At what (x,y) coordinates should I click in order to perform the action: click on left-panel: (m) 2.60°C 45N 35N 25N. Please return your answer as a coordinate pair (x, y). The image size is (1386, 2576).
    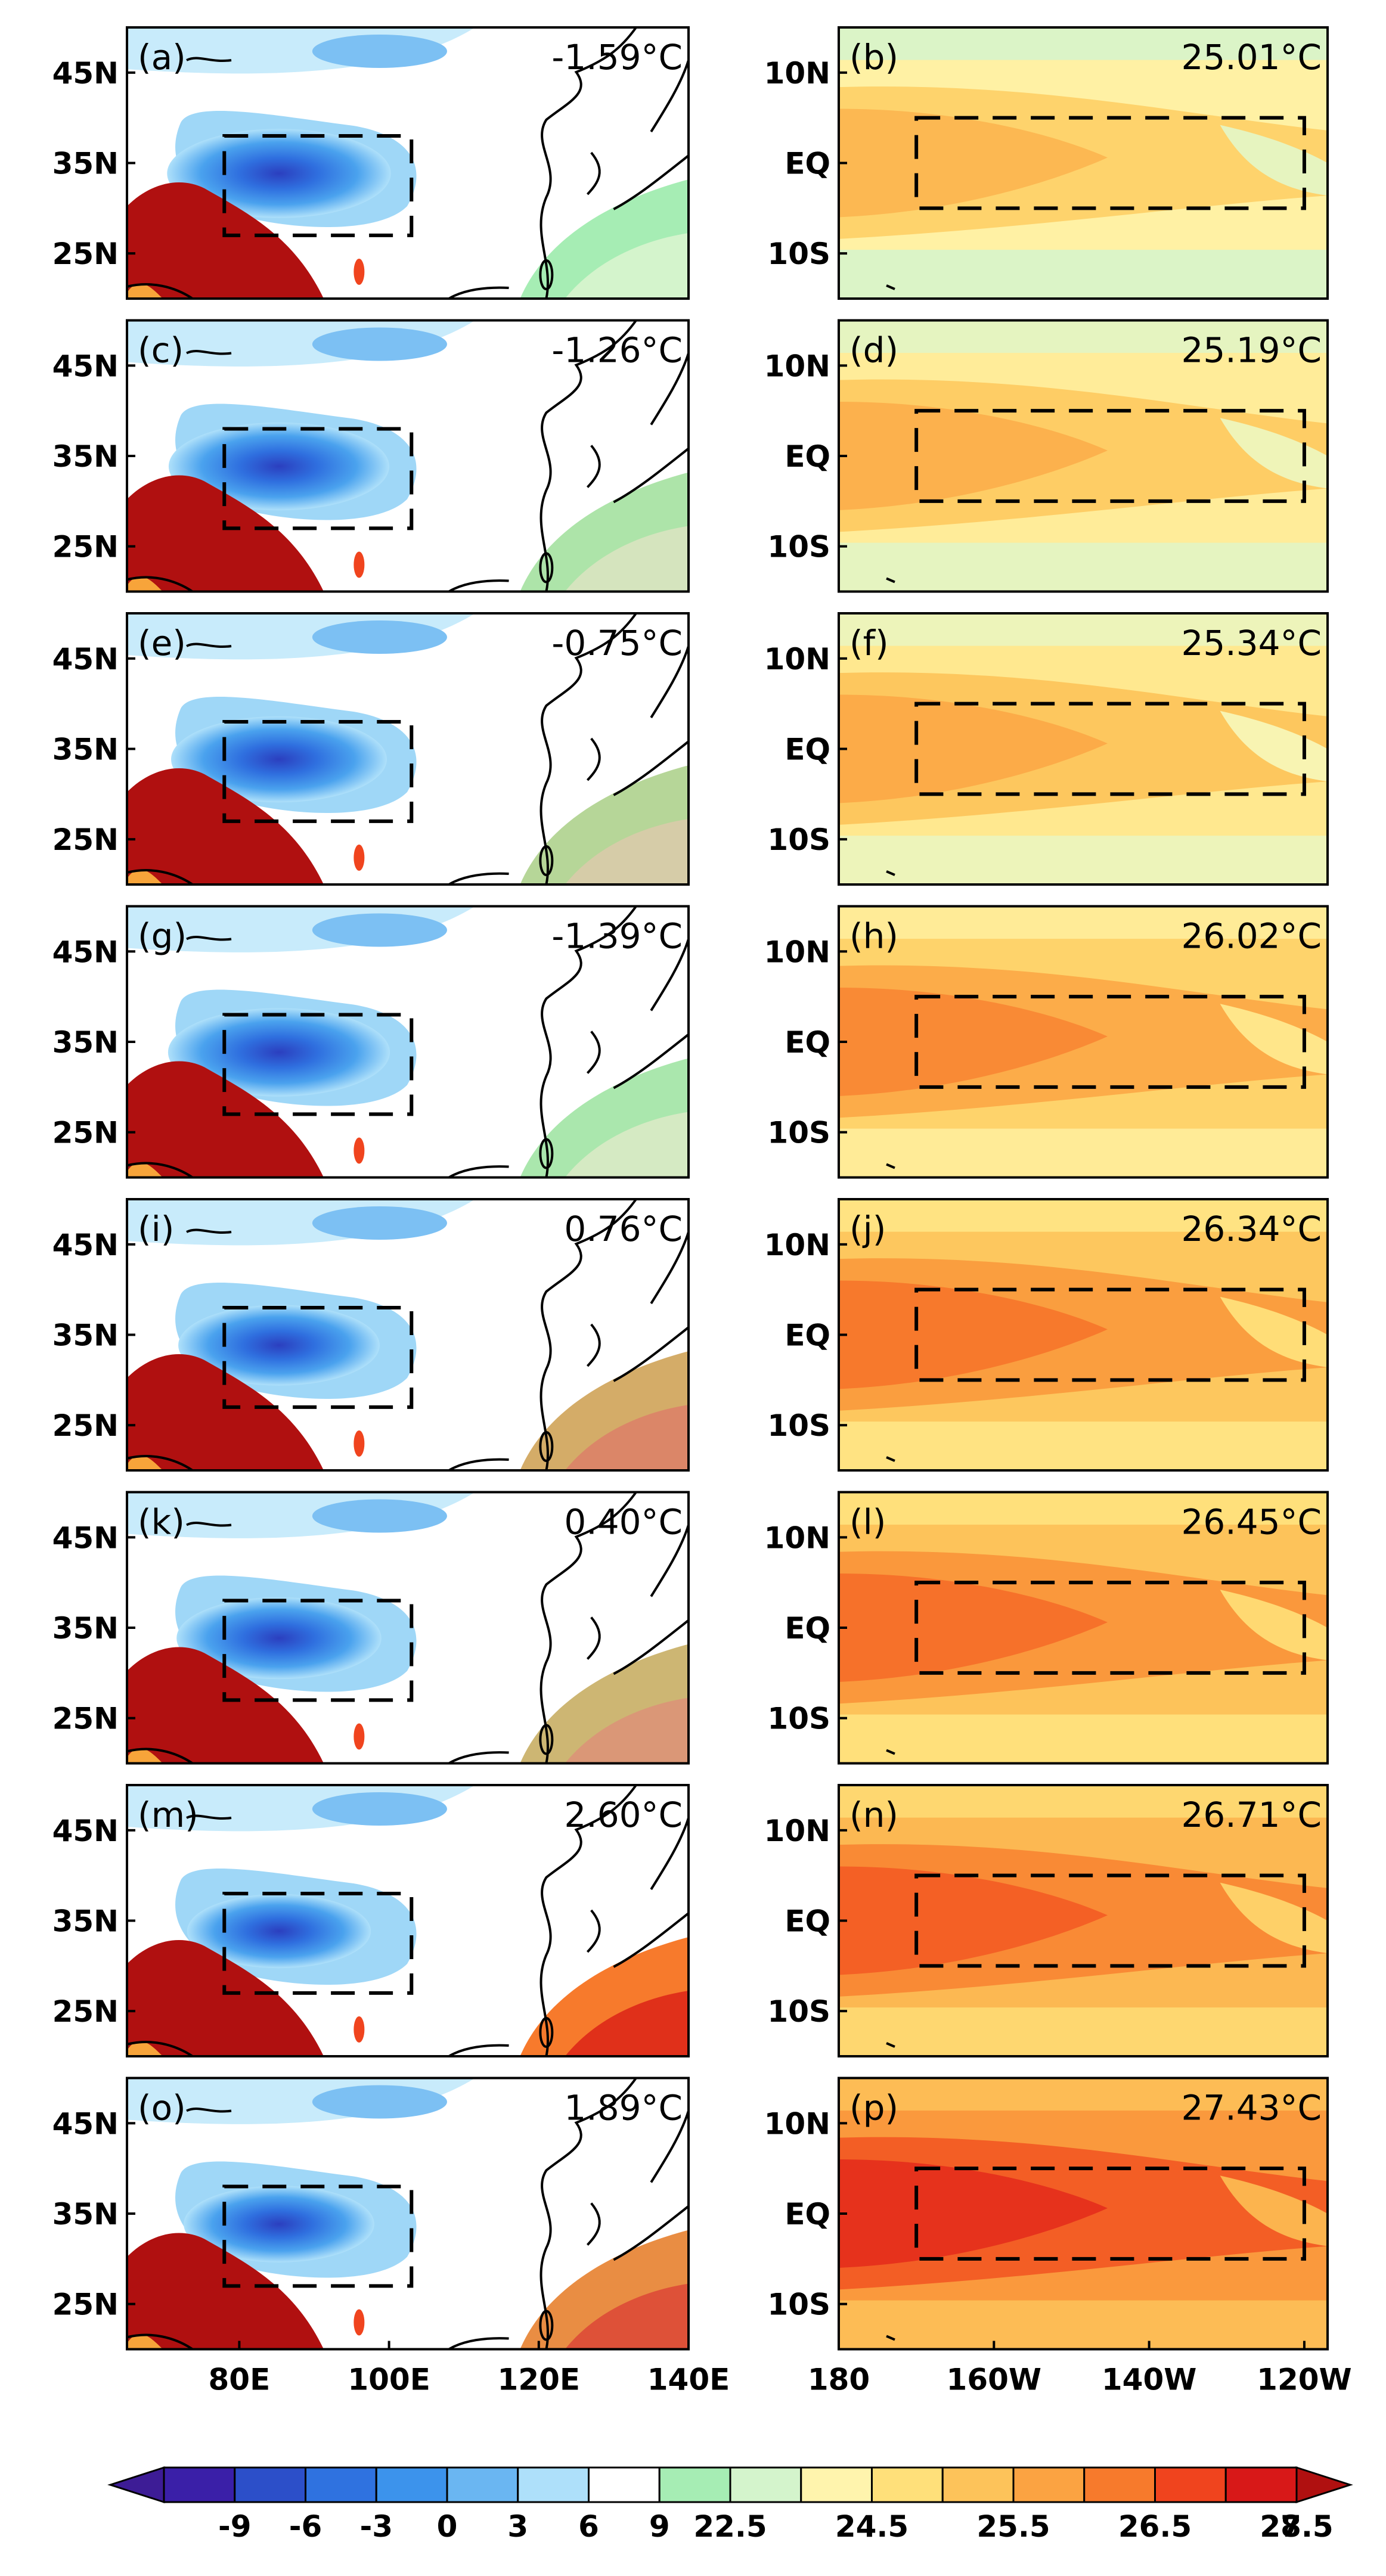
    Looking at the image, I should click on (371, 1921).